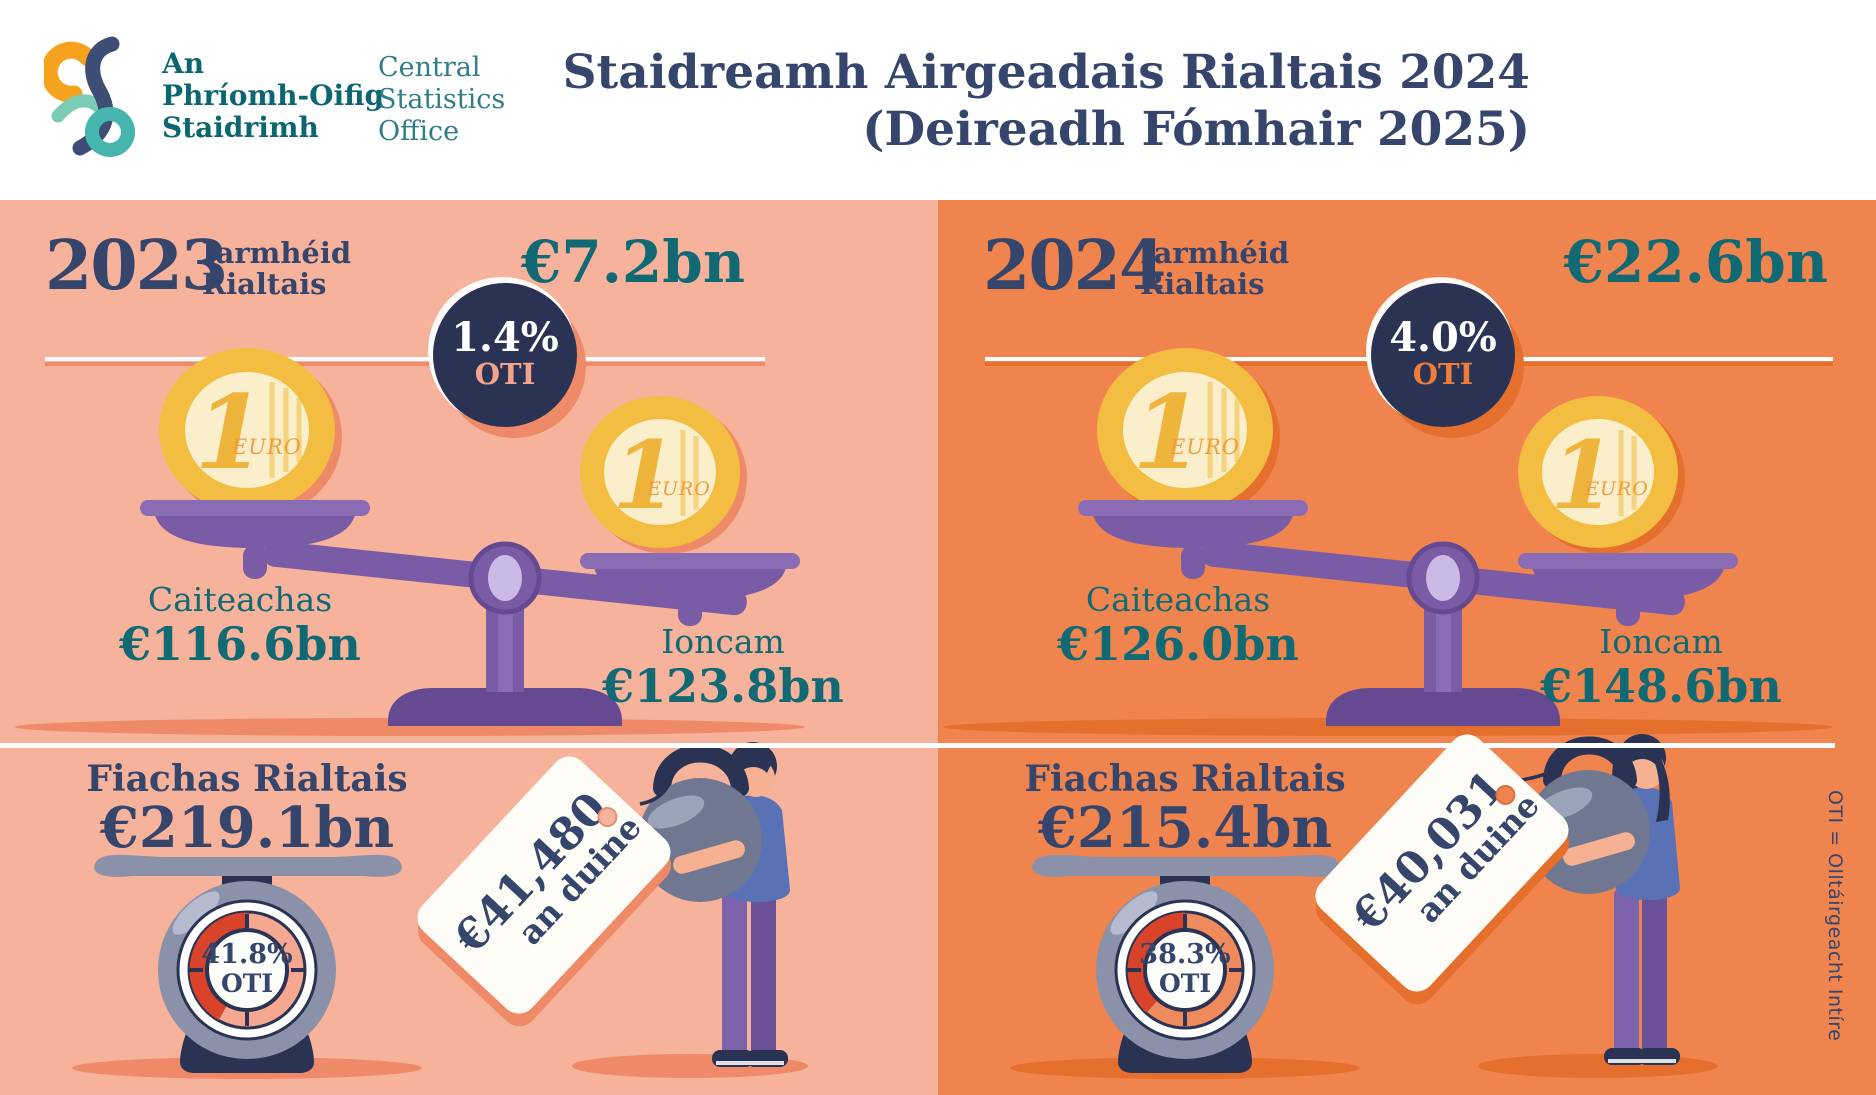  What do you see at coordinates (1443, 338) in the screenshot?
I see `balance-oti-percent: 4.0%` at bounding box center [1443, 338].